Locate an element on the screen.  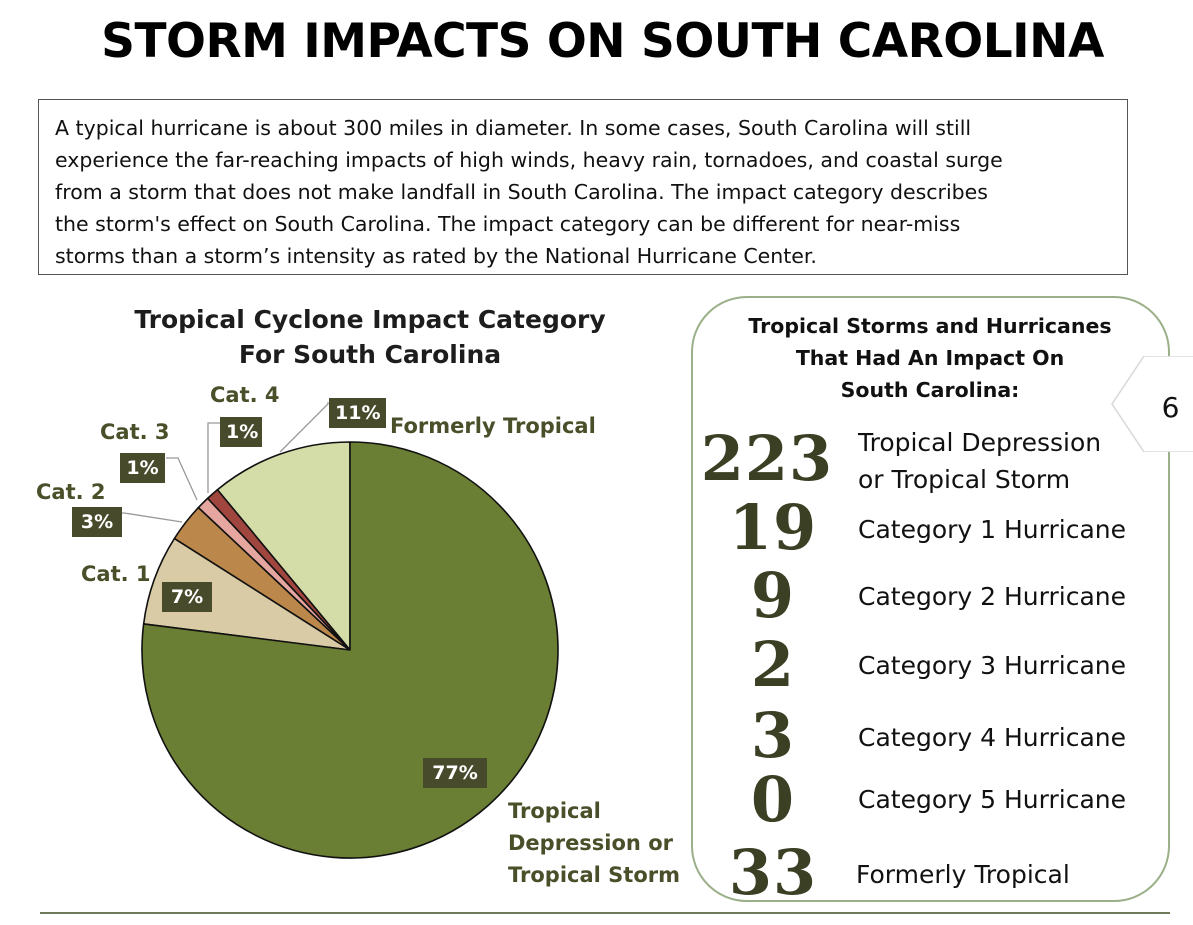
slice-label-line: Depression or is located at coordinates (590, 843).